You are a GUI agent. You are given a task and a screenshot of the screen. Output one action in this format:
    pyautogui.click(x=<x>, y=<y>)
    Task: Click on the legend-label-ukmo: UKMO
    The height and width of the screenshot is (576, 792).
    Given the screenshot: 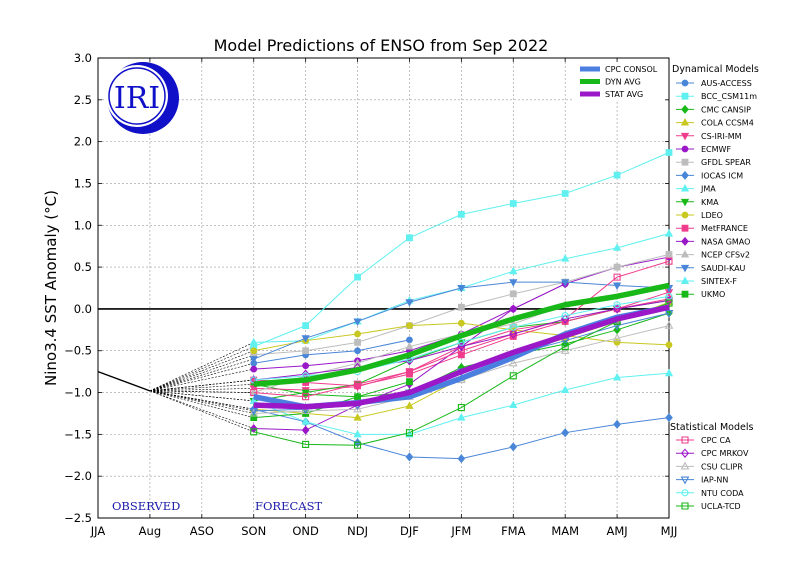 What is the action you would take?
    pyautogui.click(x=713, y=294)
    